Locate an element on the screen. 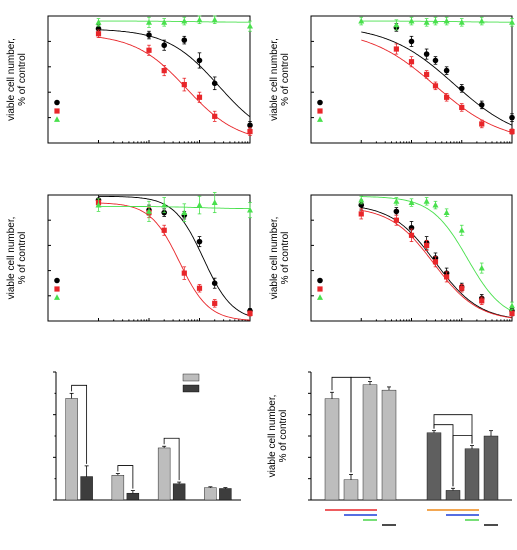  series-gsh is located at coordinates (174, 23).